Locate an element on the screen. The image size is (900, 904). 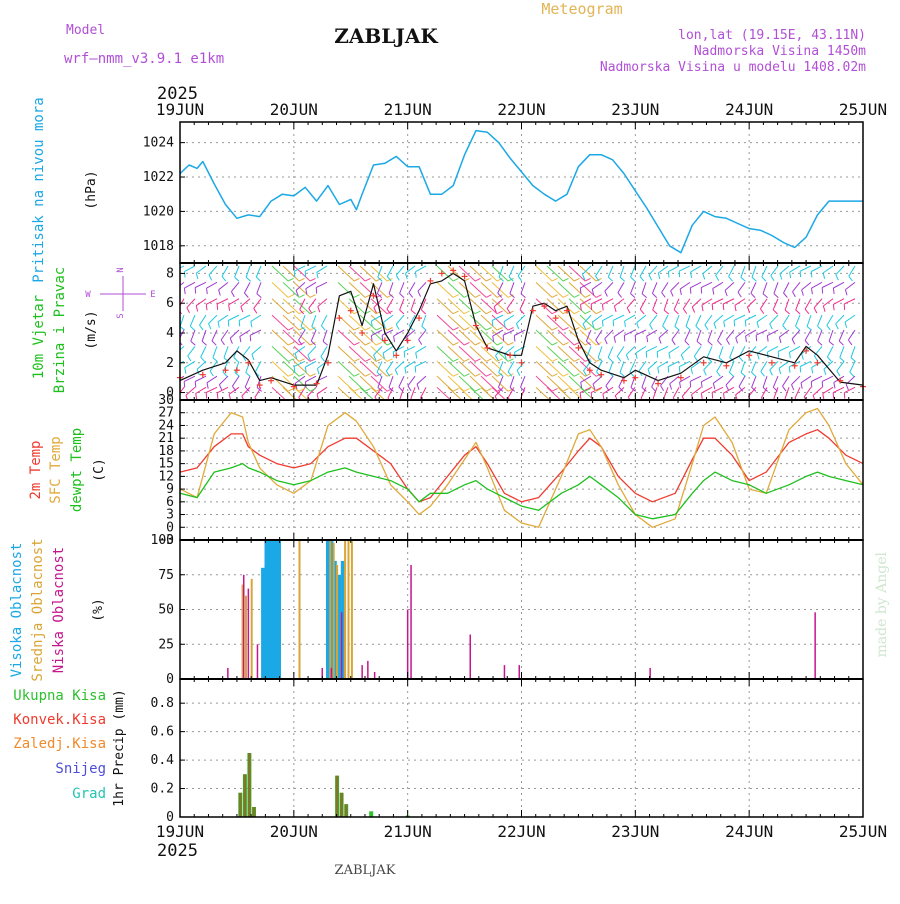
cloud-high-label: Visoka Oblacnost is located at coordinates (17, 610).